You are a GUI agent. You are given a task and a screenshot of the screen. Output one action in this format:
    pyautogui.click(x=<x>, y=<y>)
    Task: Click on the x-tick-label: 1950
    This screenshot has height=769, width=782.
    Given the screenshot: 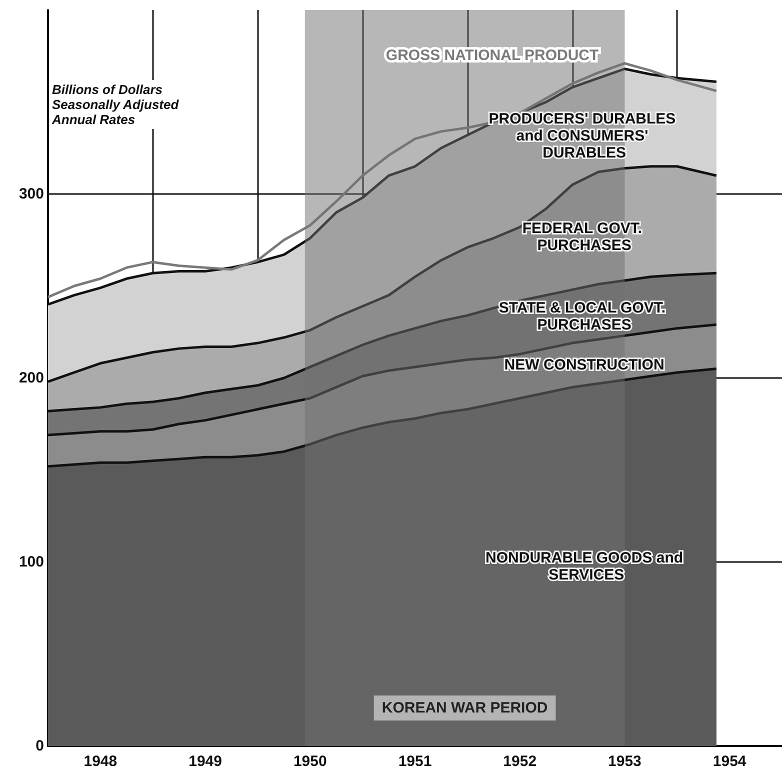 What is the action you would take?
    pyautogui.click(x=310, y=761)
    